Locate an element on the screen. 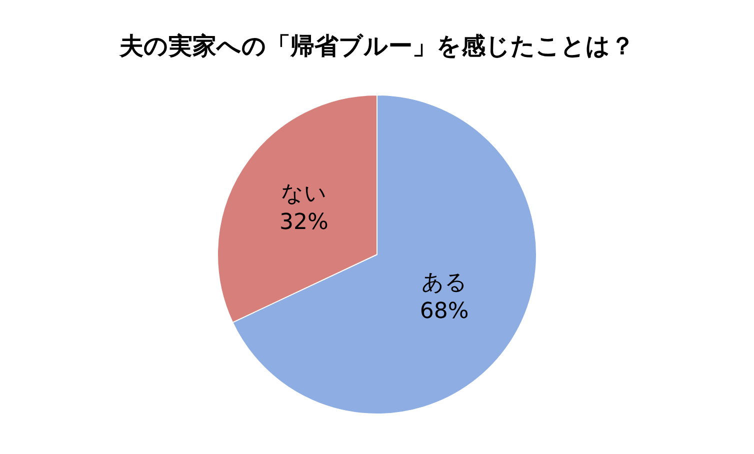 This screenshot has width=754, height=454. data-label: 68% is located at coordinates (444, 311).